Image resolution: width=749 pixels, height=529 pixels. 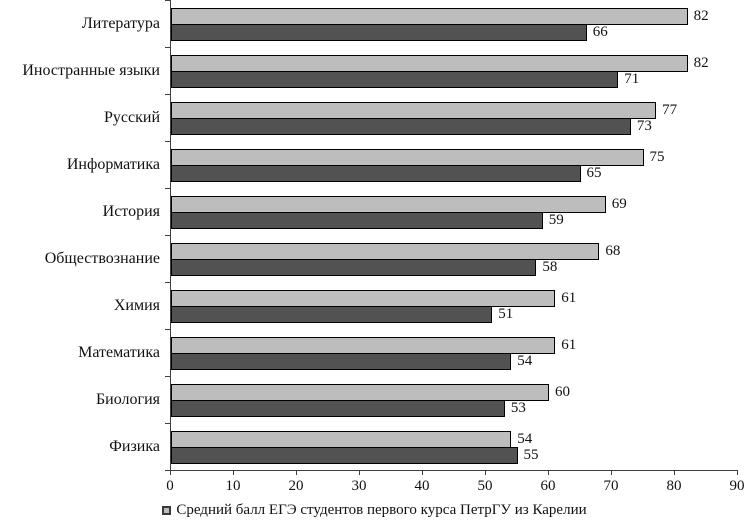 I want to click on value-label: 65, so click(x=594, y=173).